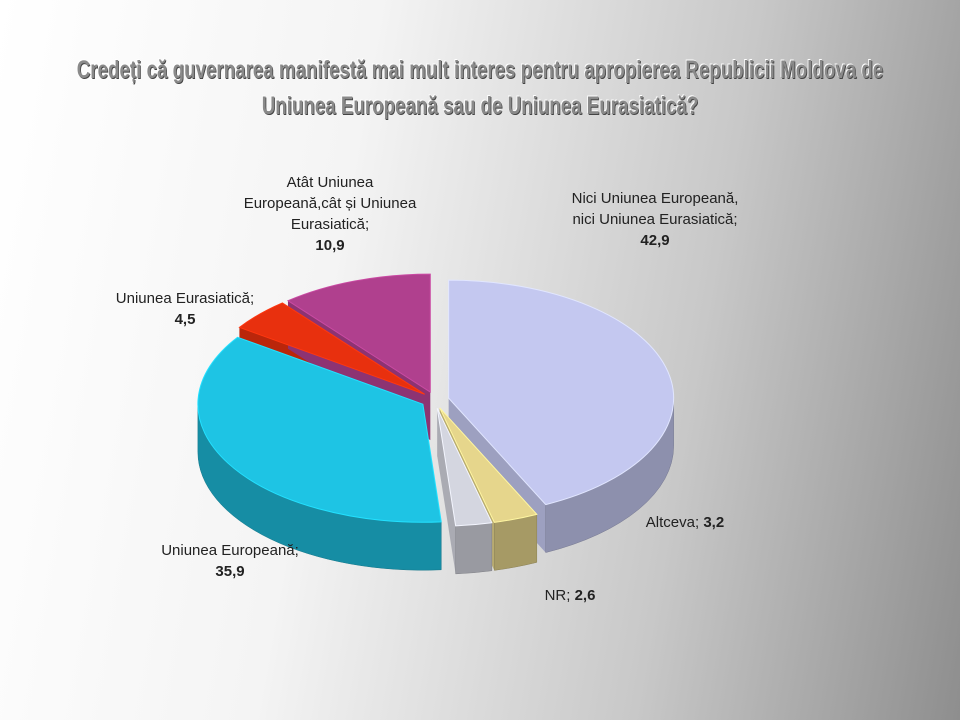 This screenshot has height=720, width=960. I want to click on category-label: Altceva;, so click(672, 522).